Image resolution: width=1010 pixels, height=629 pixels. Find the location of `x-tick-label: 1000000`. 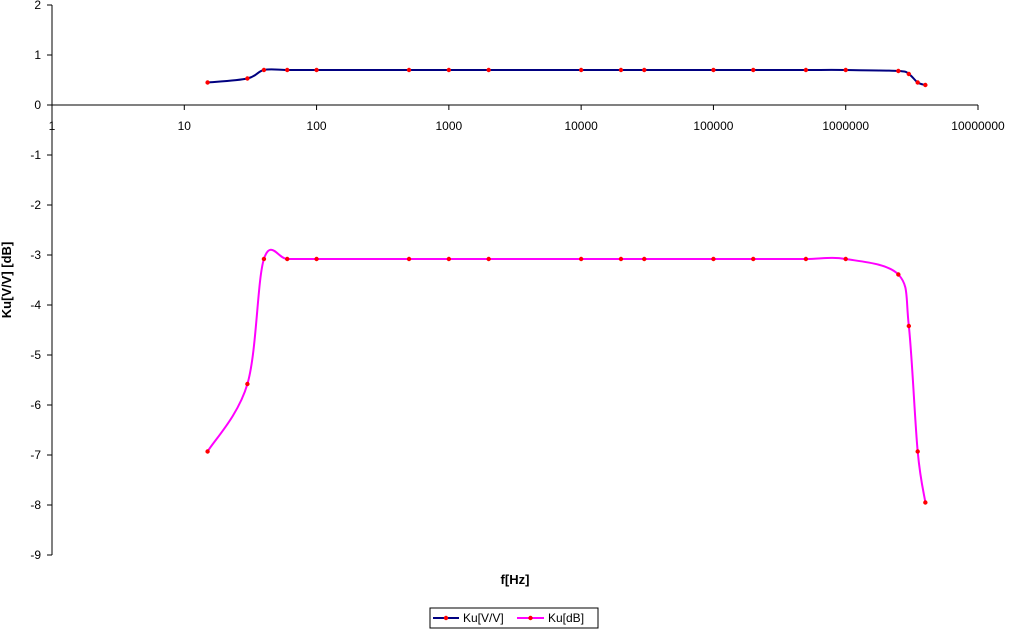

x-tick-label: 1000000 is located at coordinates (845, 126).